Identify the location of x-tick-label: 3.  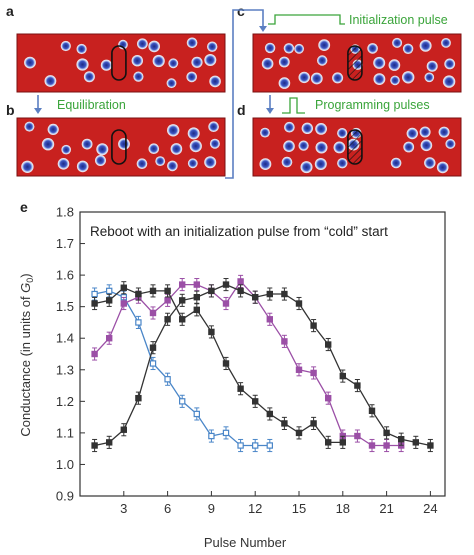
(123, 508).